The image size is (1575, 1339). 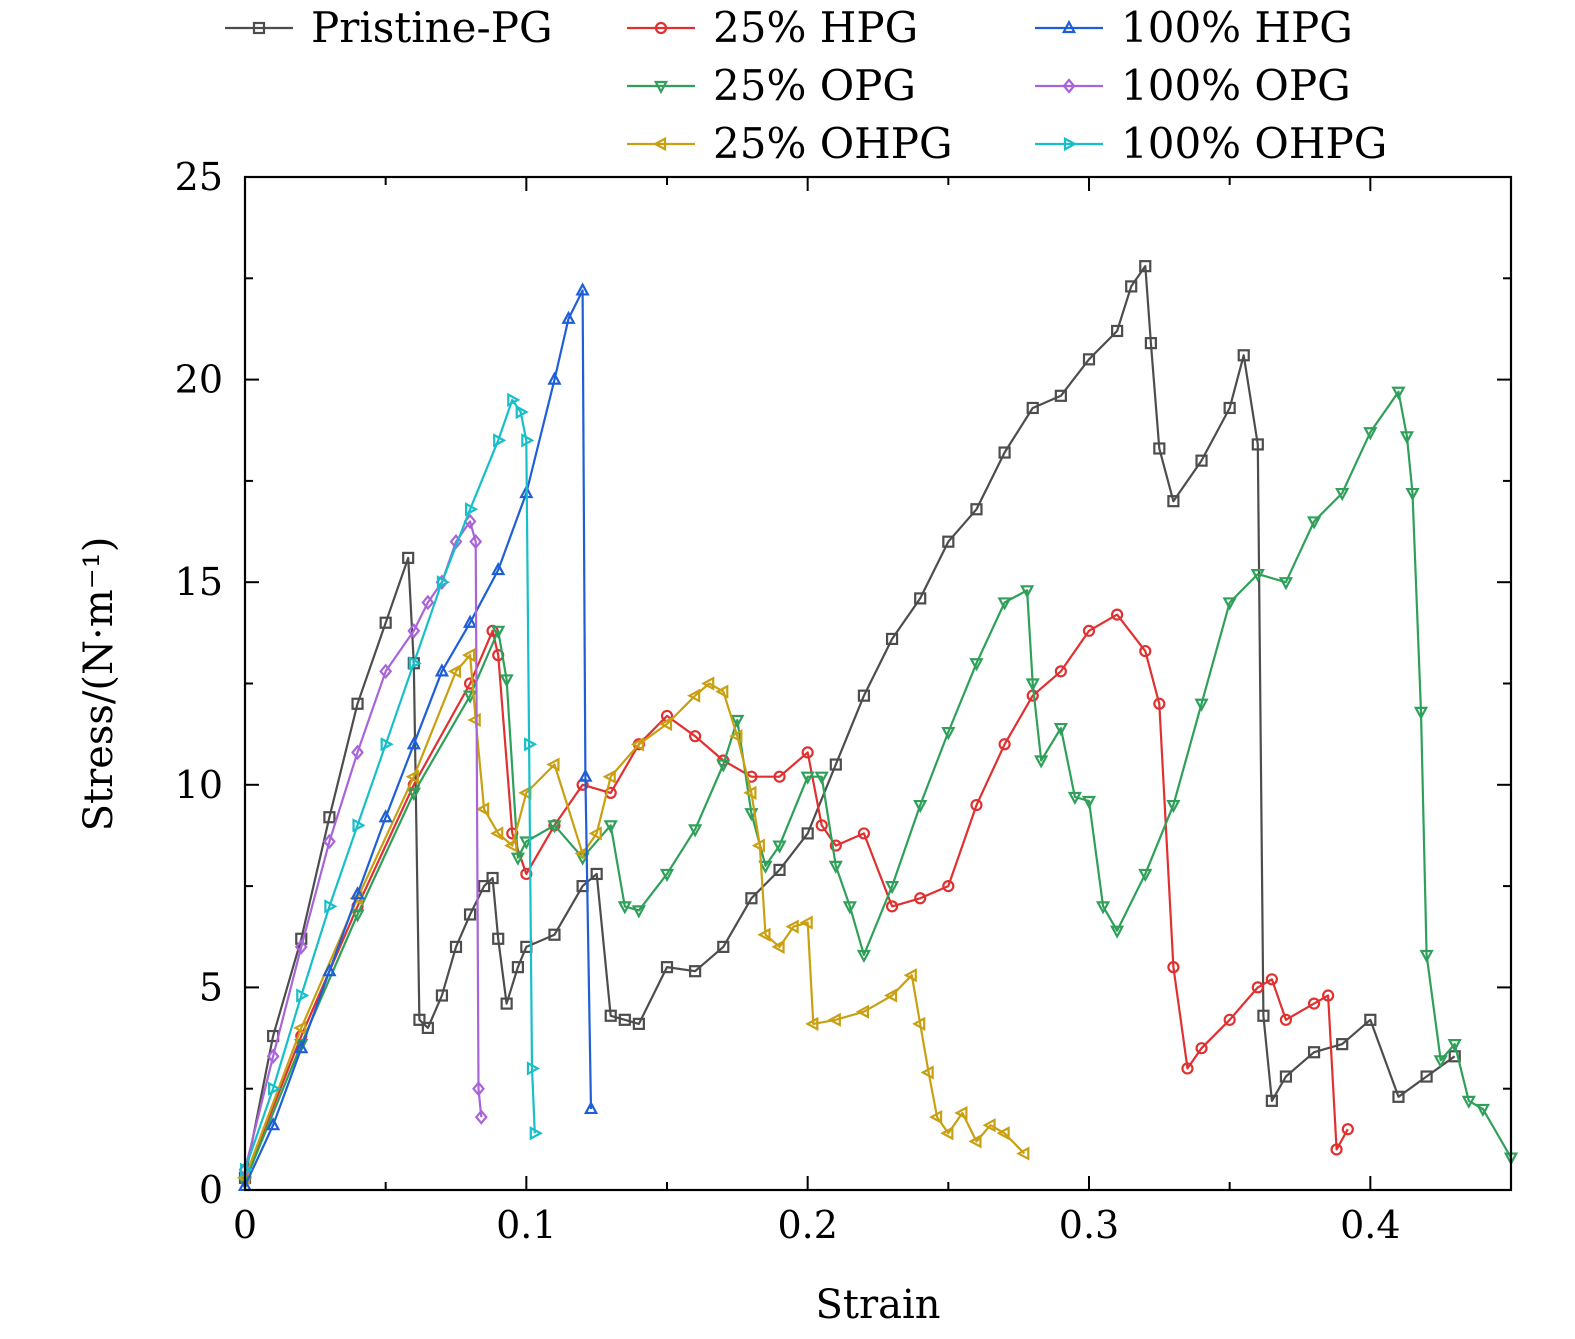 What do you see at coordinates (771, 85) in the screenshot?
I see `legend-item: 25% OPG` at bounding box center [771, 85].